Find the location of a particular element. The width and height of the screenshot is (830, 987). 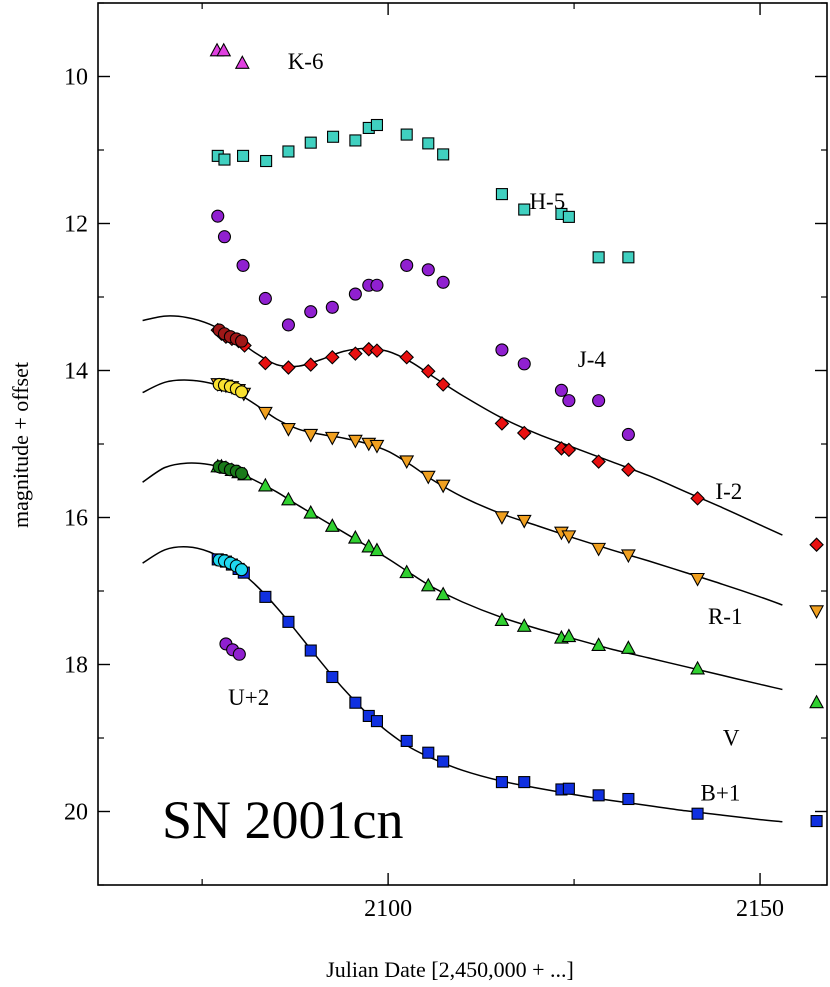

early-point-v is located at coordinates (242, 473).